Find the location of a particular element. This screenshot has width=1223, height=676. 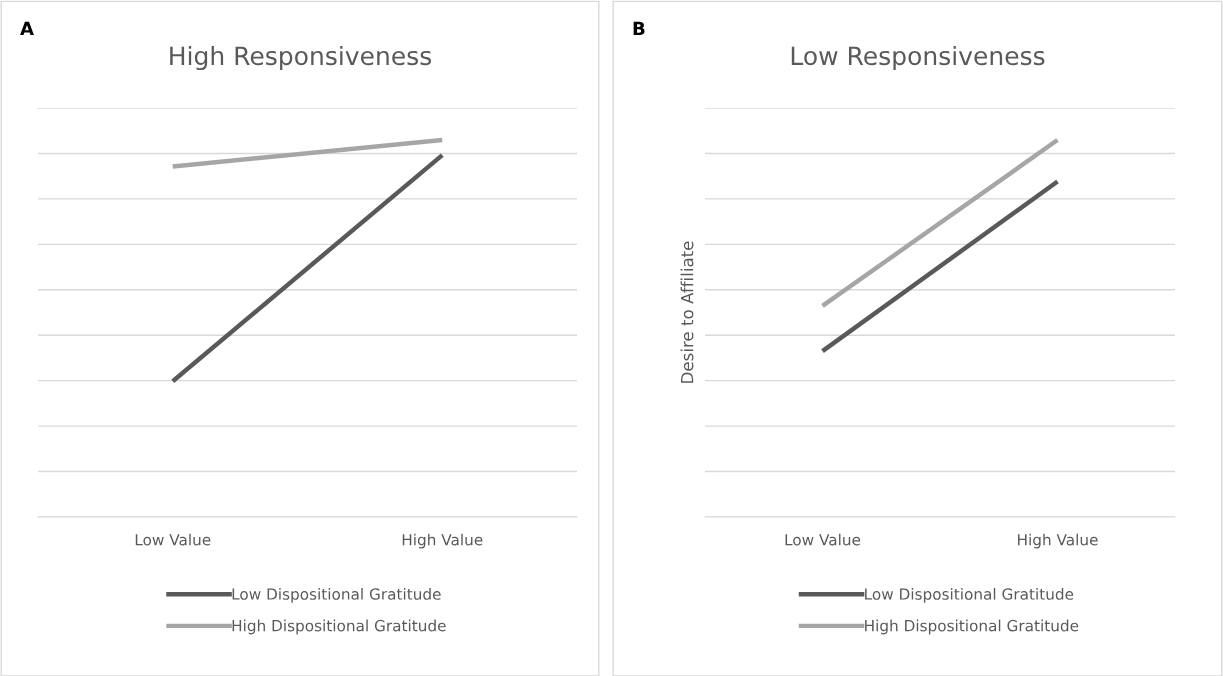

text: A is located at coordinates (27, 28).